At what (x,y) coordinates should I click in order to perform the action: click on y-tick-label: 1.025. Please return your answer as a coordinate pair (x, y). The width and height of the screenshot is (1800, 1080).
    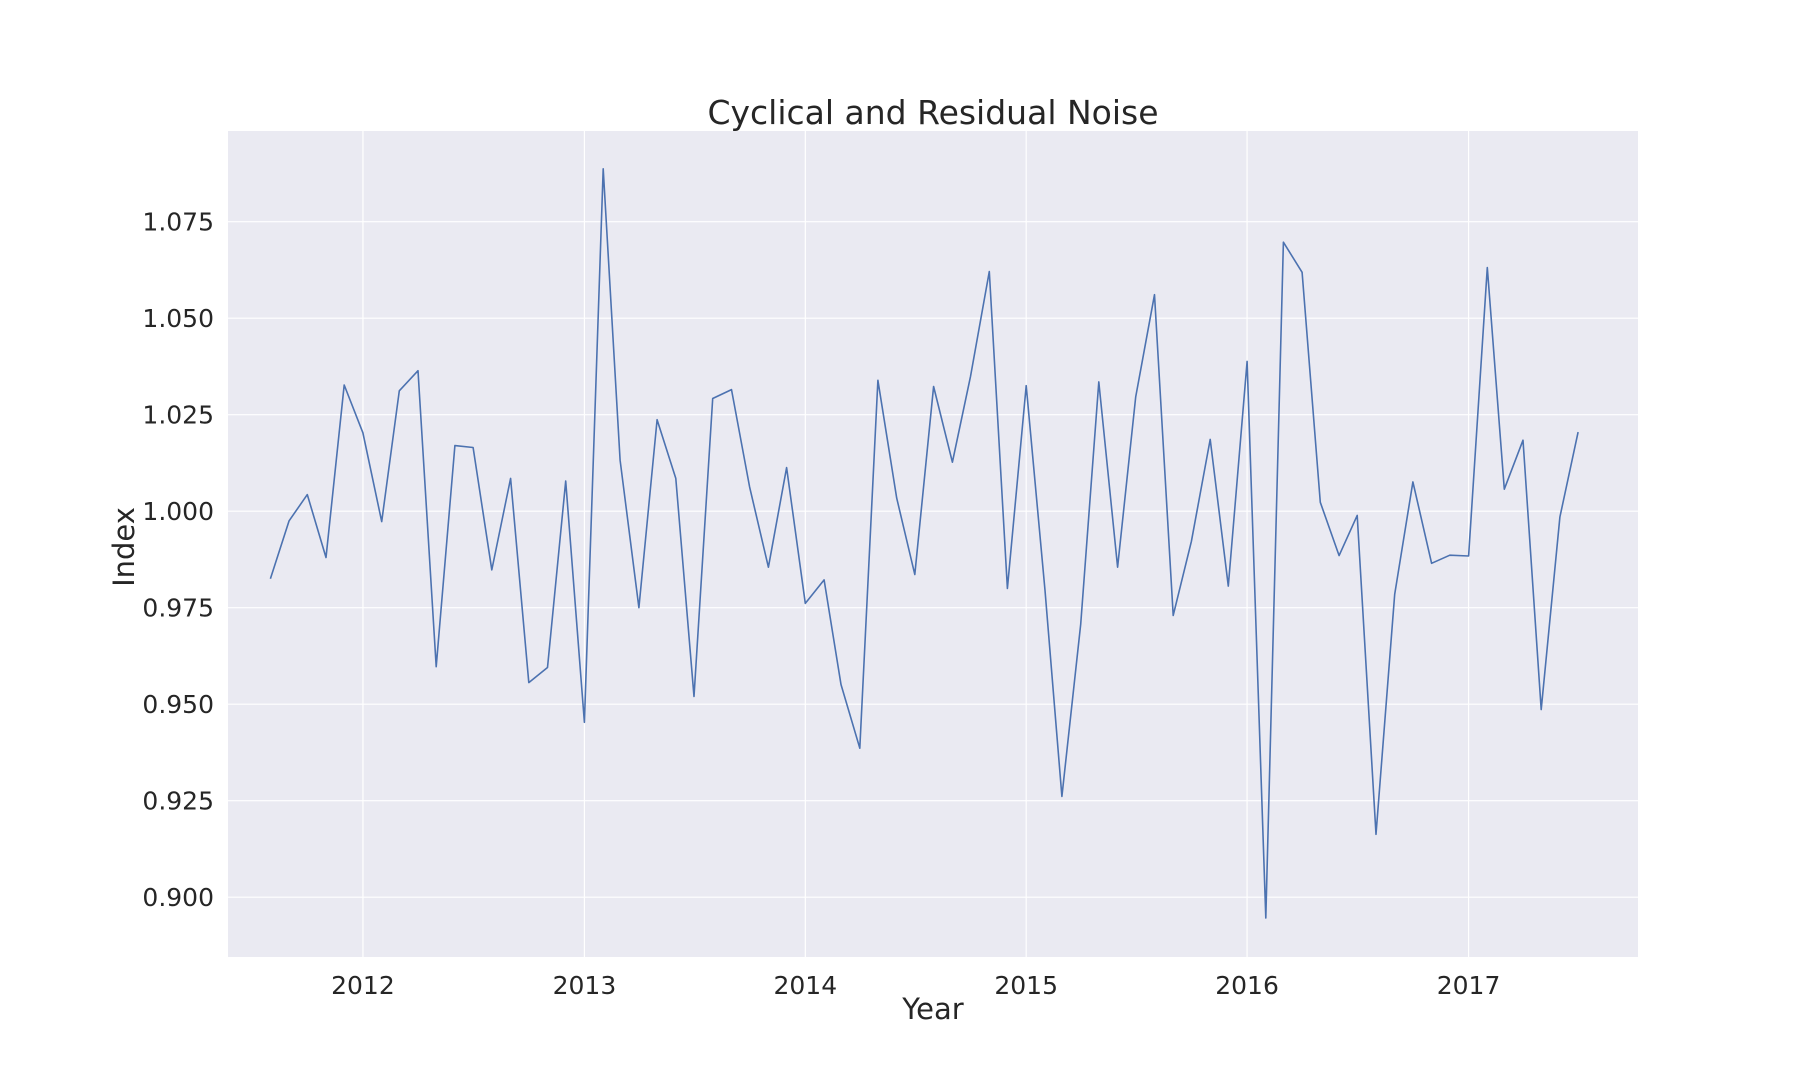
    Looking at the image, I should click on (178, 415).